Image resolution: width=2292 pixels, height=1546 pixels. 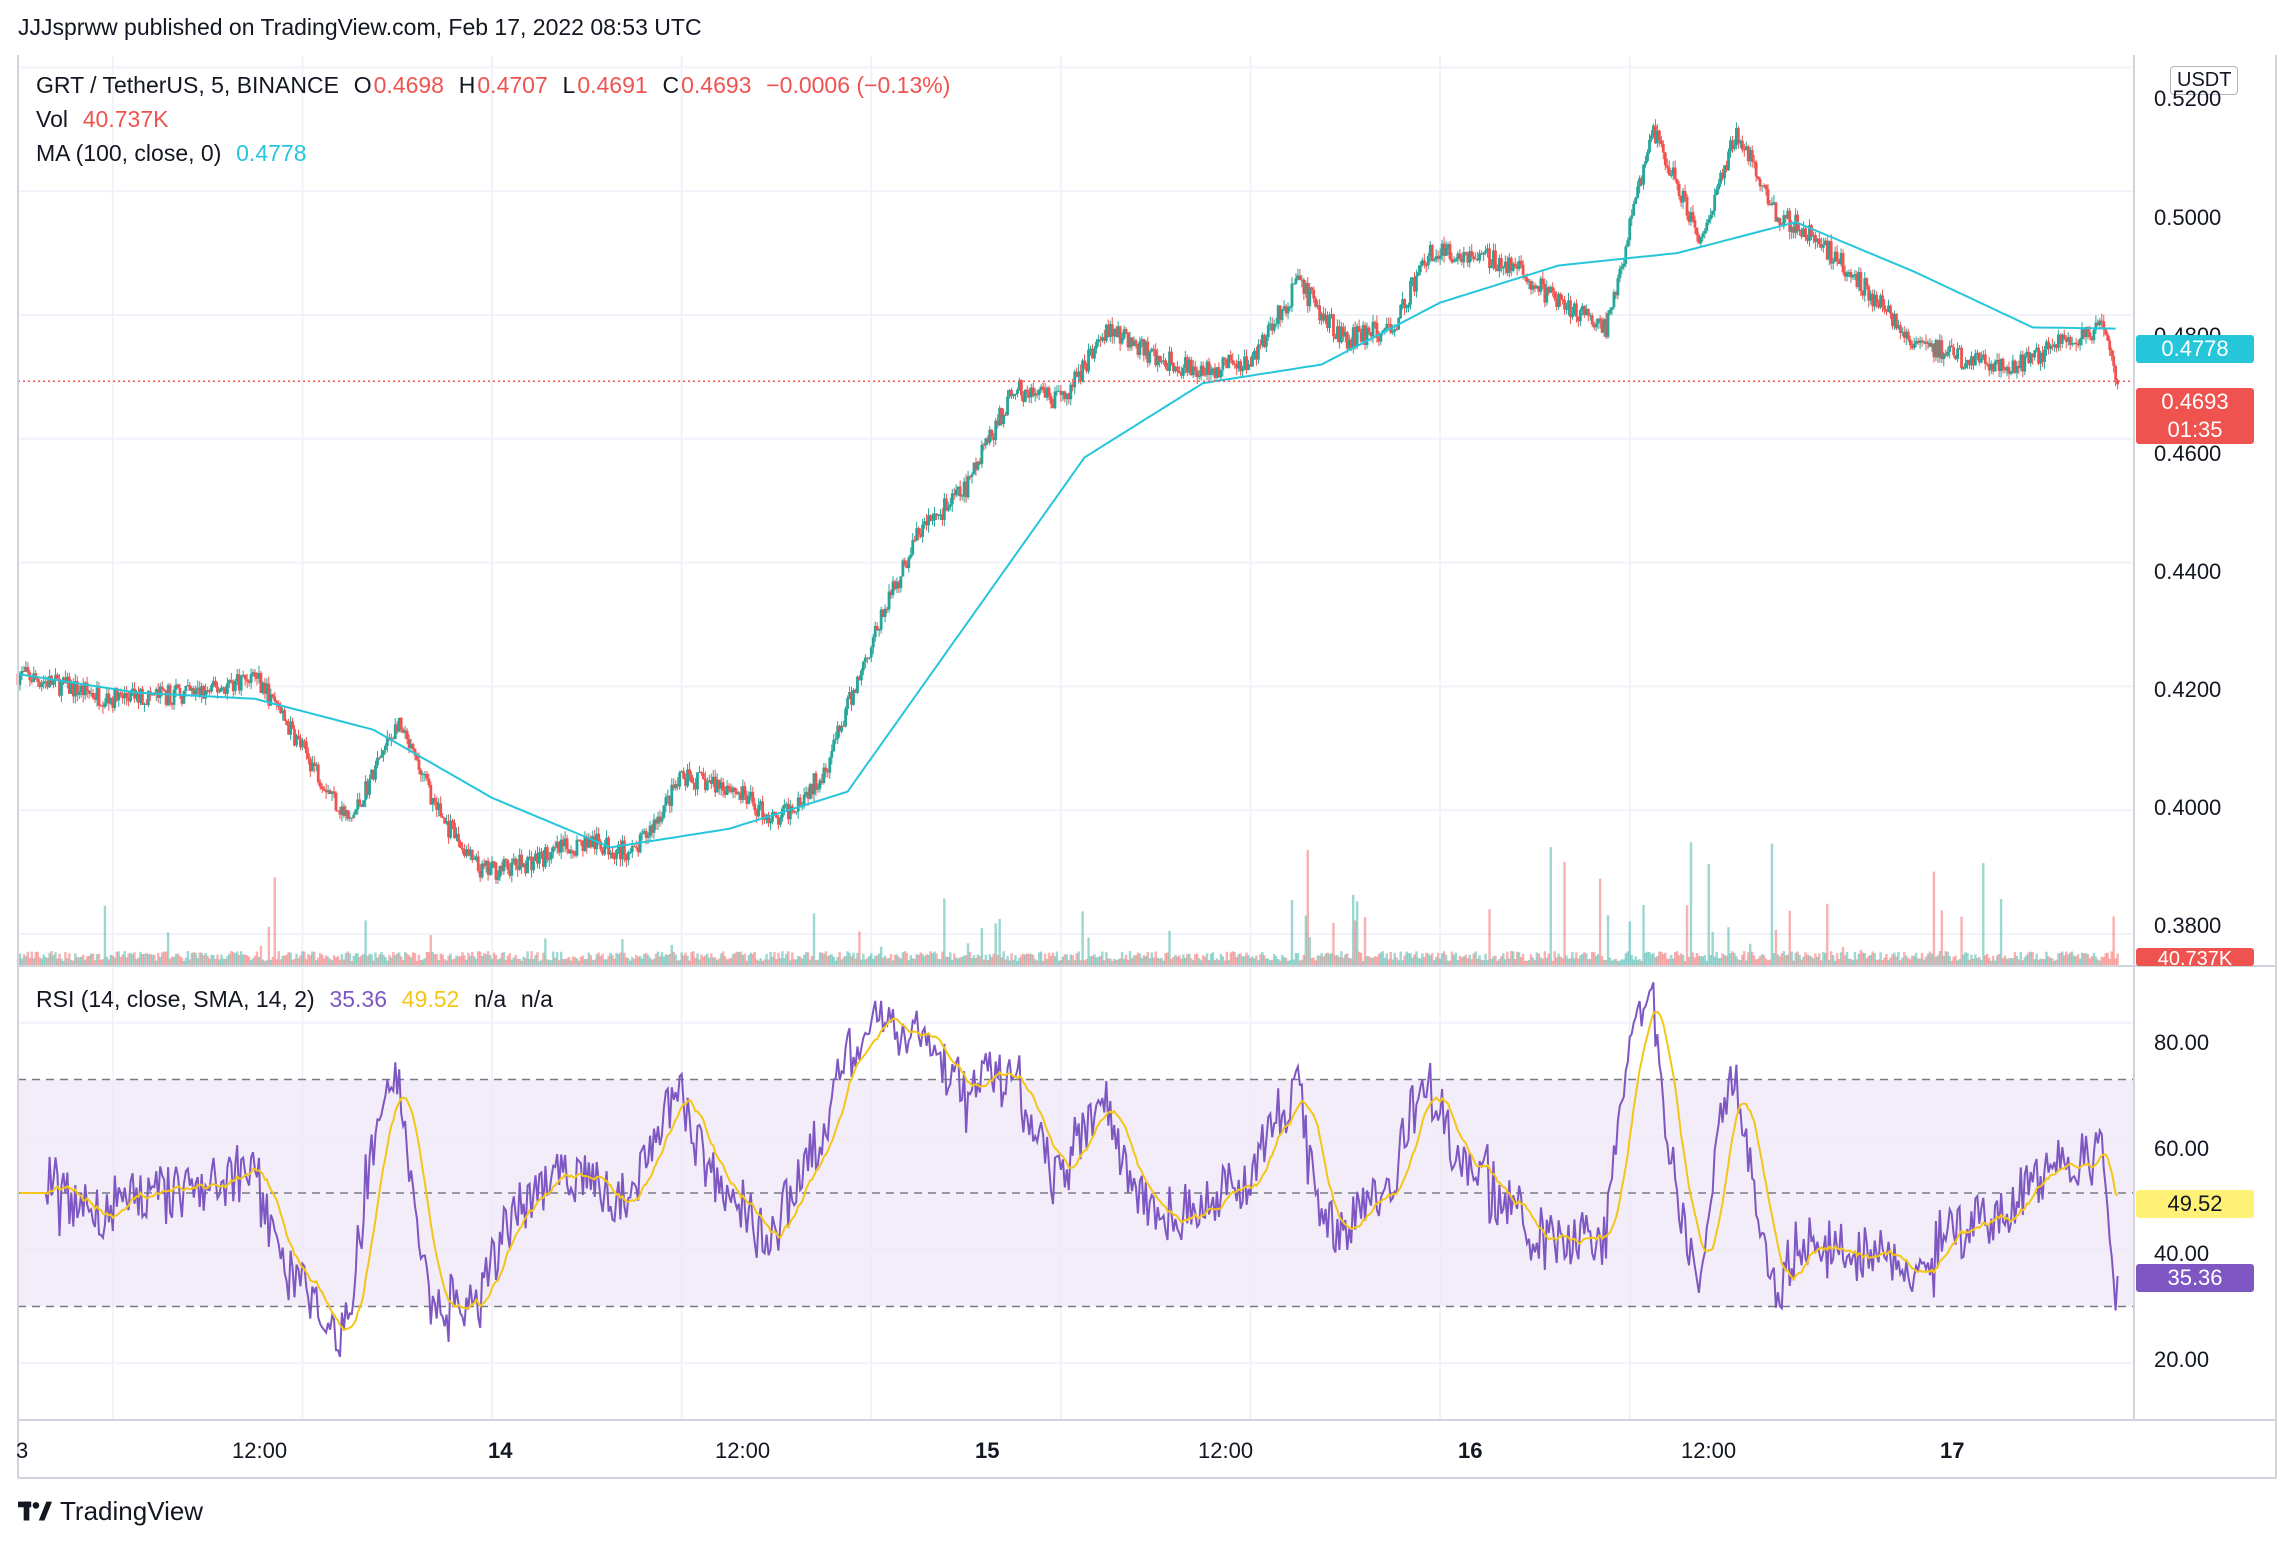 What do you see at coordinates (743, 1450) in the screenshot?
I see `time-tick: 12:00` at bounding box center [743, 1450].